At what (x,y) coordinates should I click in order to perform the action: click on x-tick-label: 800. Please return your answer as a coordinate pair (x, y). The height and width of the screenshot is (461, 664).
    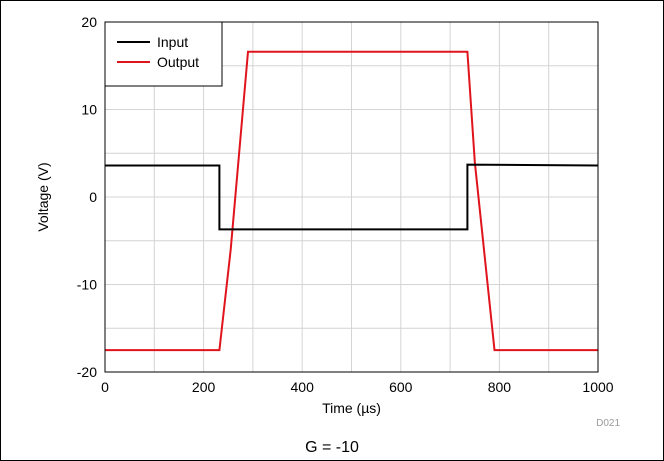
    Looking at the image, I should click on (500, 387).